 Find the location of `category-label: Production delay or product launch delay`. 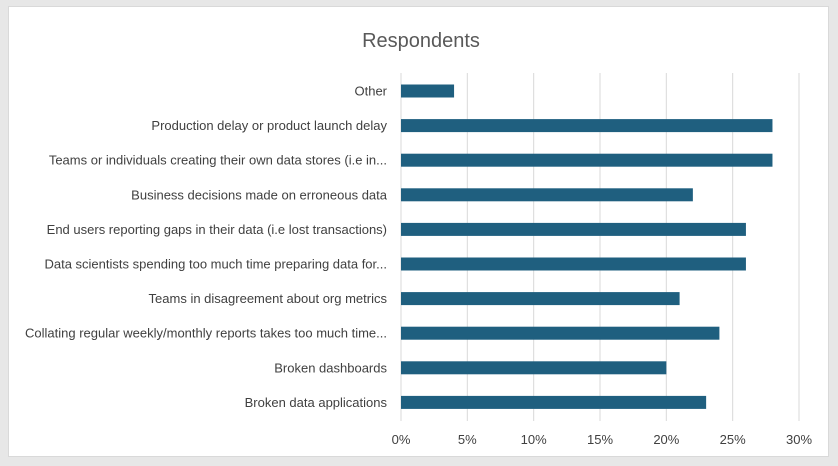

category-label: Production delay or product launch delay is located at coordinates (269, 125).